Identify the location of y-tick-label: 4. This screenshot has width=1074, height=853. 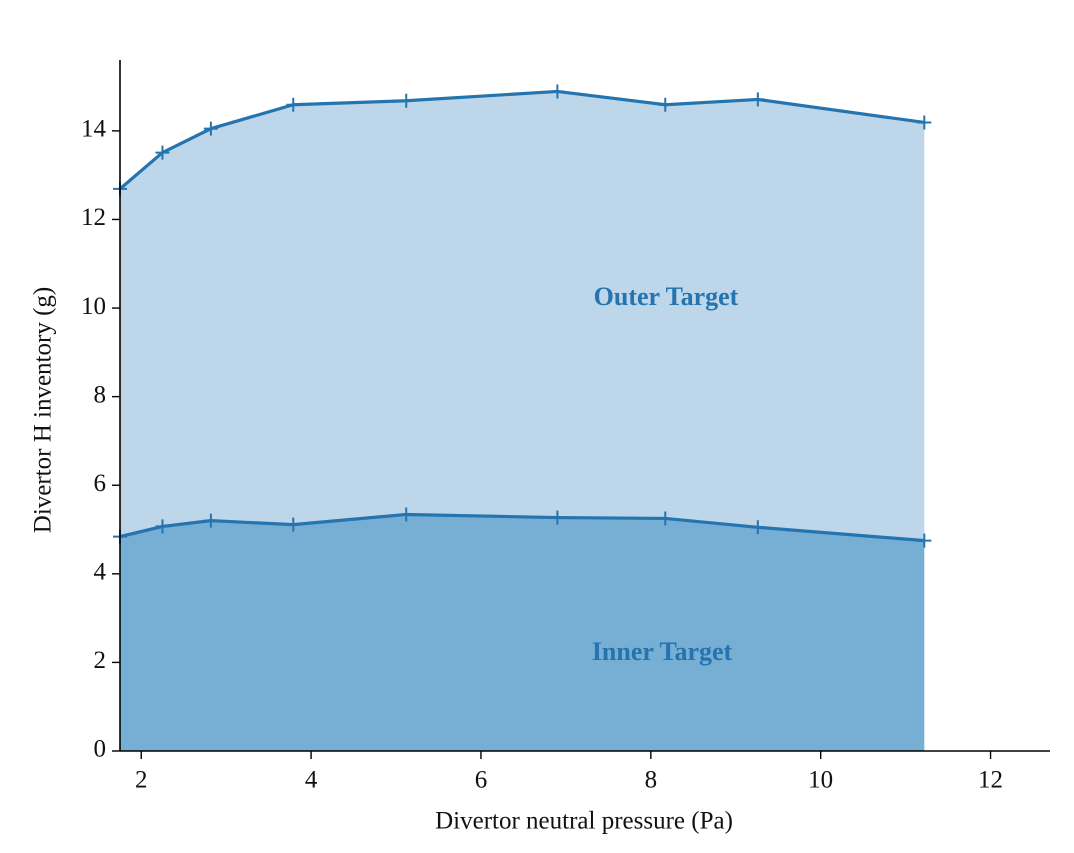
(100, 572).